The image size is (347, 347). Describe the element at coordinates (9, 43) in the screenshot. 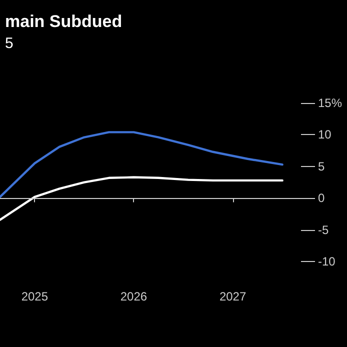

I see `chart-subtitle: 5` at that location.